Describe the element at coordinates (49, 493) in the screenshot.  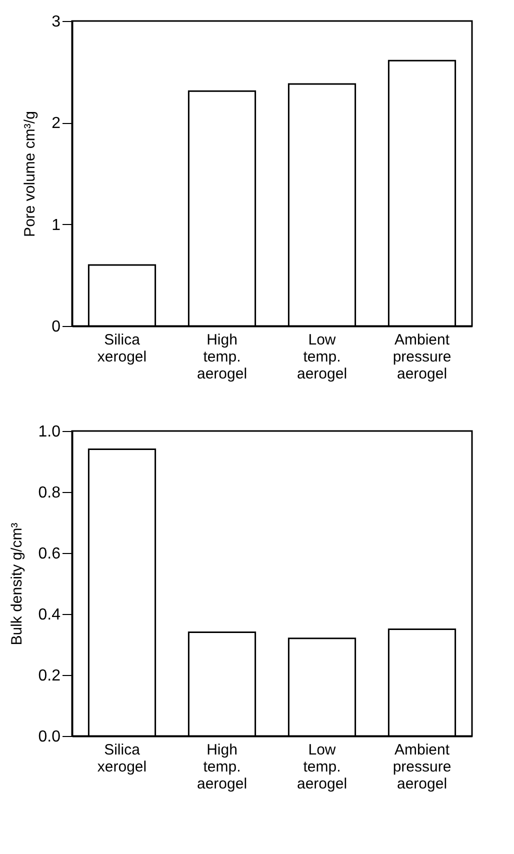
I see `y-tick-label: 0.8` at that location.